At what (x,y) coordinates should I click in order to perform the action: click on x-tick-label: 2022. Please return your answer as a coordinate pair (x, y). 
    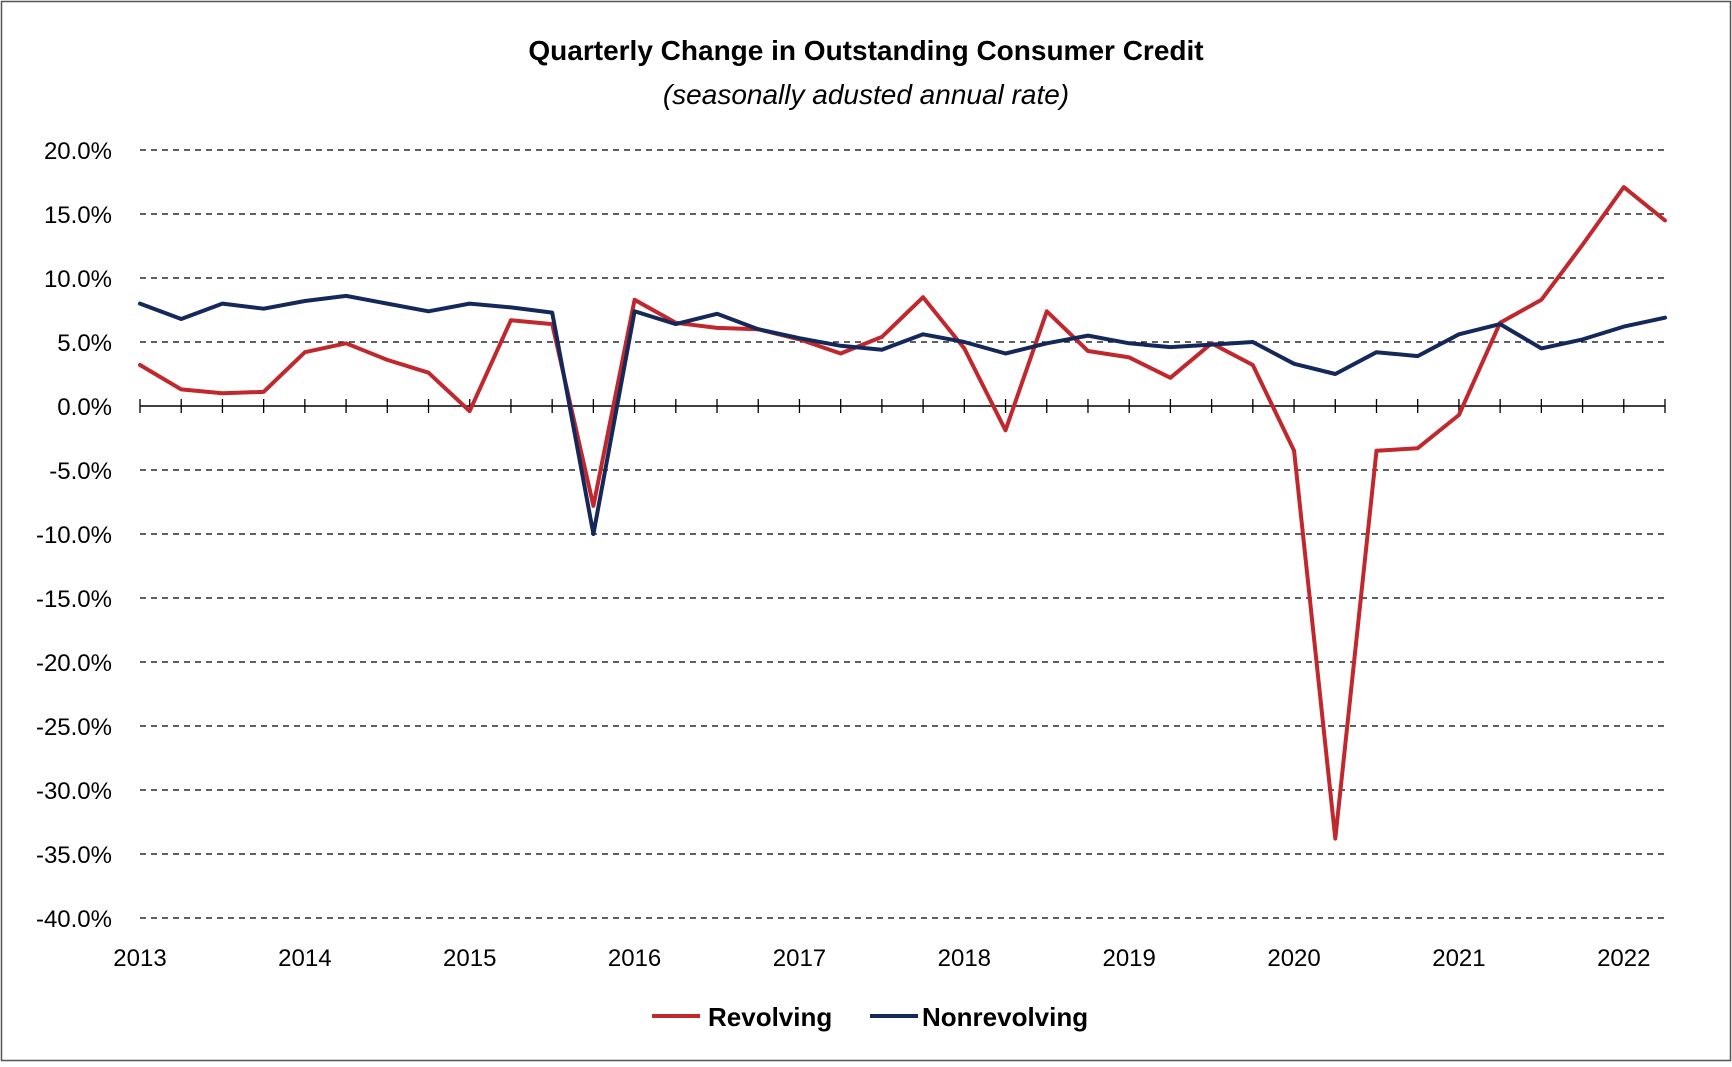
    Looking at the image, I should click on (1623, 958).